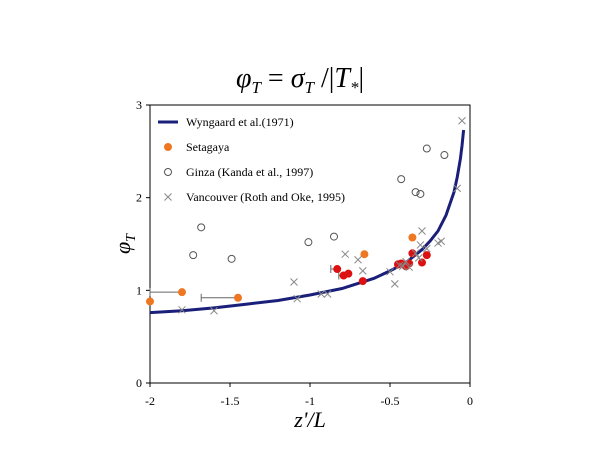  I want to click on y-axis-label: φT, so click(124, 243).